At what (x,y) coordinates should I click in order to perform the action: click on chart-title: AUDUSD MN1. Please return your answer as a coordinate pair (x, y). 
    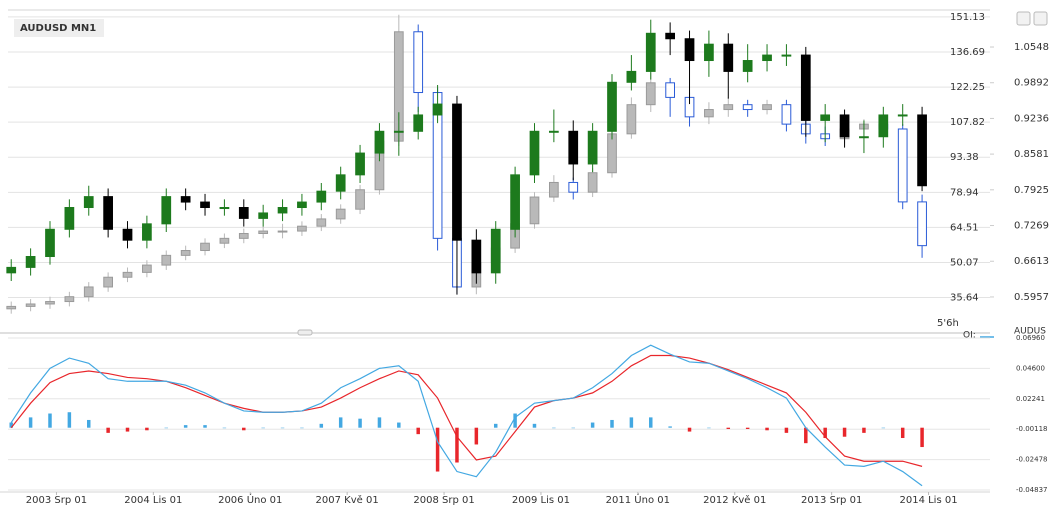
    Looking at the image, I should click on (58, 28).